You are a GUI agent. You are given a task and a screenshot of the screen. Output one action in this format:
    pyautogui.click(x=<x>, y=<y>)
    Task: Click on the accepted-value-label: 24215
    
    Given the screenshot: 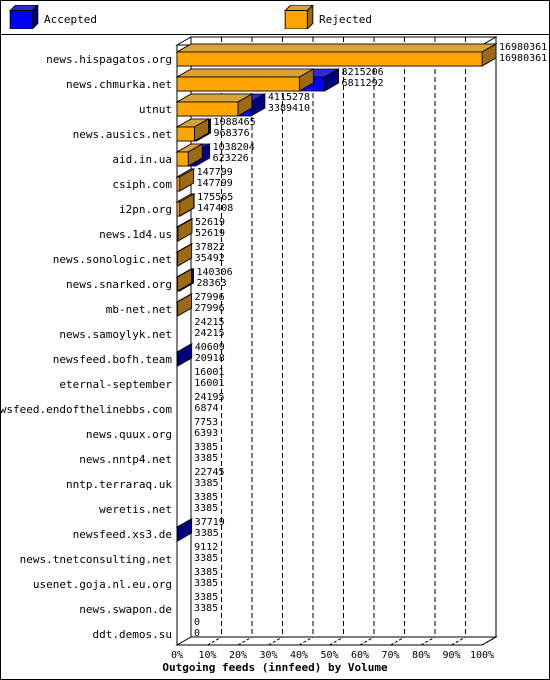 What is the action you would take?
    pyautogui.click(x=209, y=322)
    